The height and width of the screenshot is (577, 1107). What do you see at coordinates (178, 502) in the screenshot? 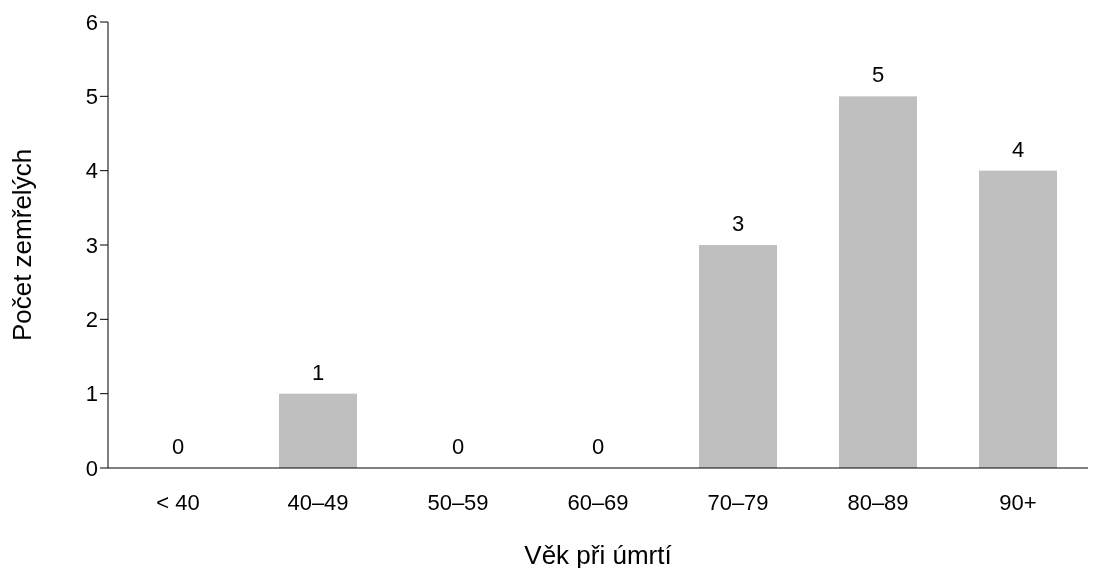
I see `x-tick-label: < 40` at bounding box center [178, 502].